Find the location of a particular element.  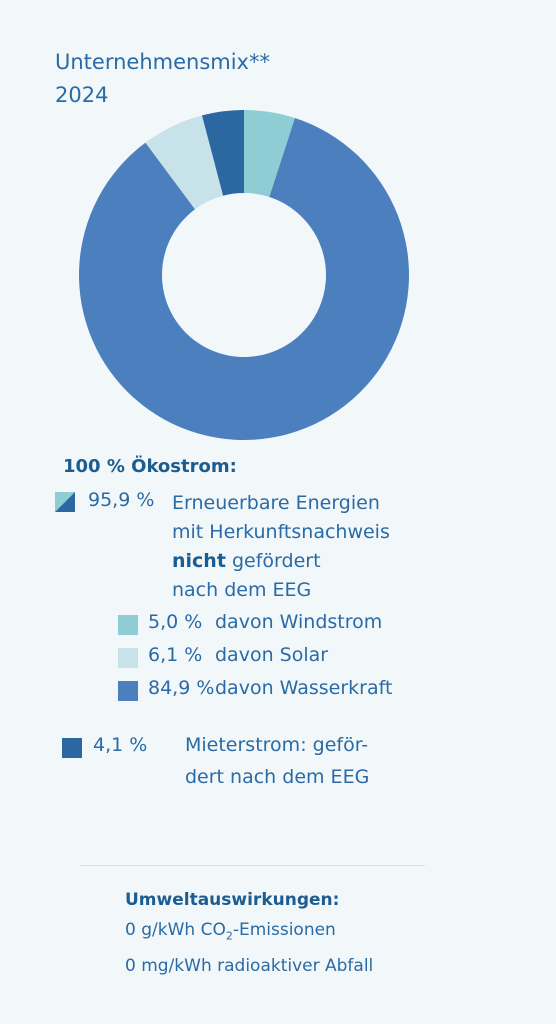

divider is located at coordinates (252, 865).